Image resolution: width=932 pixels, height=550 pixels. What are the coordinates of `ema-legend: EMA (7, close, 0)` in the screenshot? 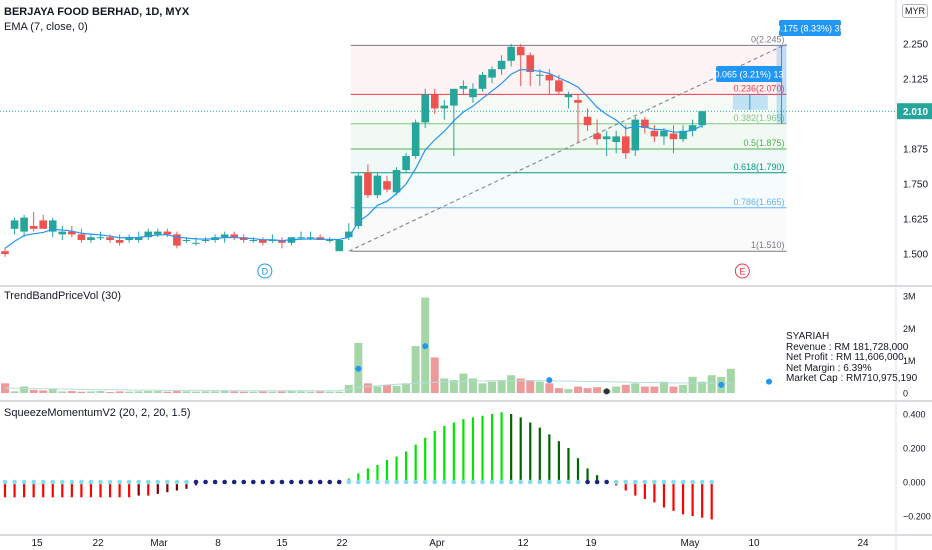 It's located at (46, 27).